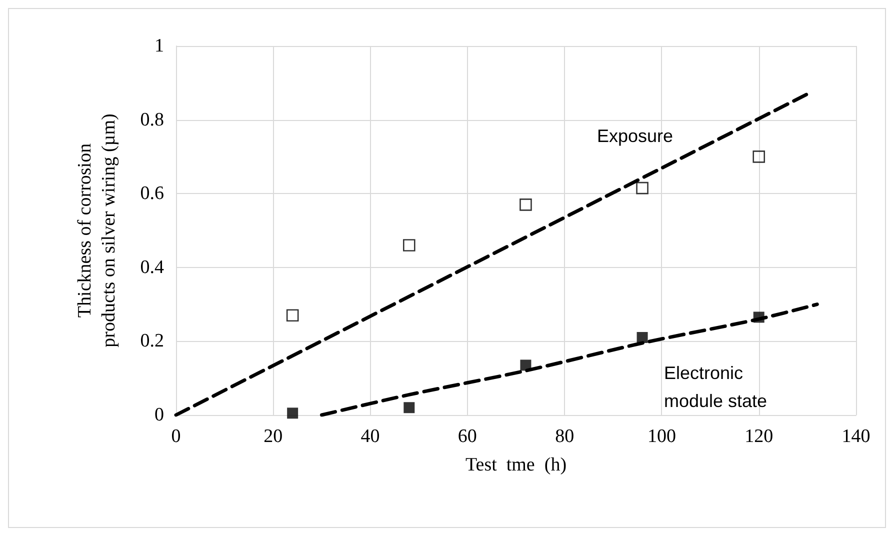 Image resolution: width=894 pixels, height=536 pixels. Describe the element at coordinates (97, 231) in the screenshot. I see `y-axis-title: Thickness of corrosion products on silver wiring (µm)` at that location.